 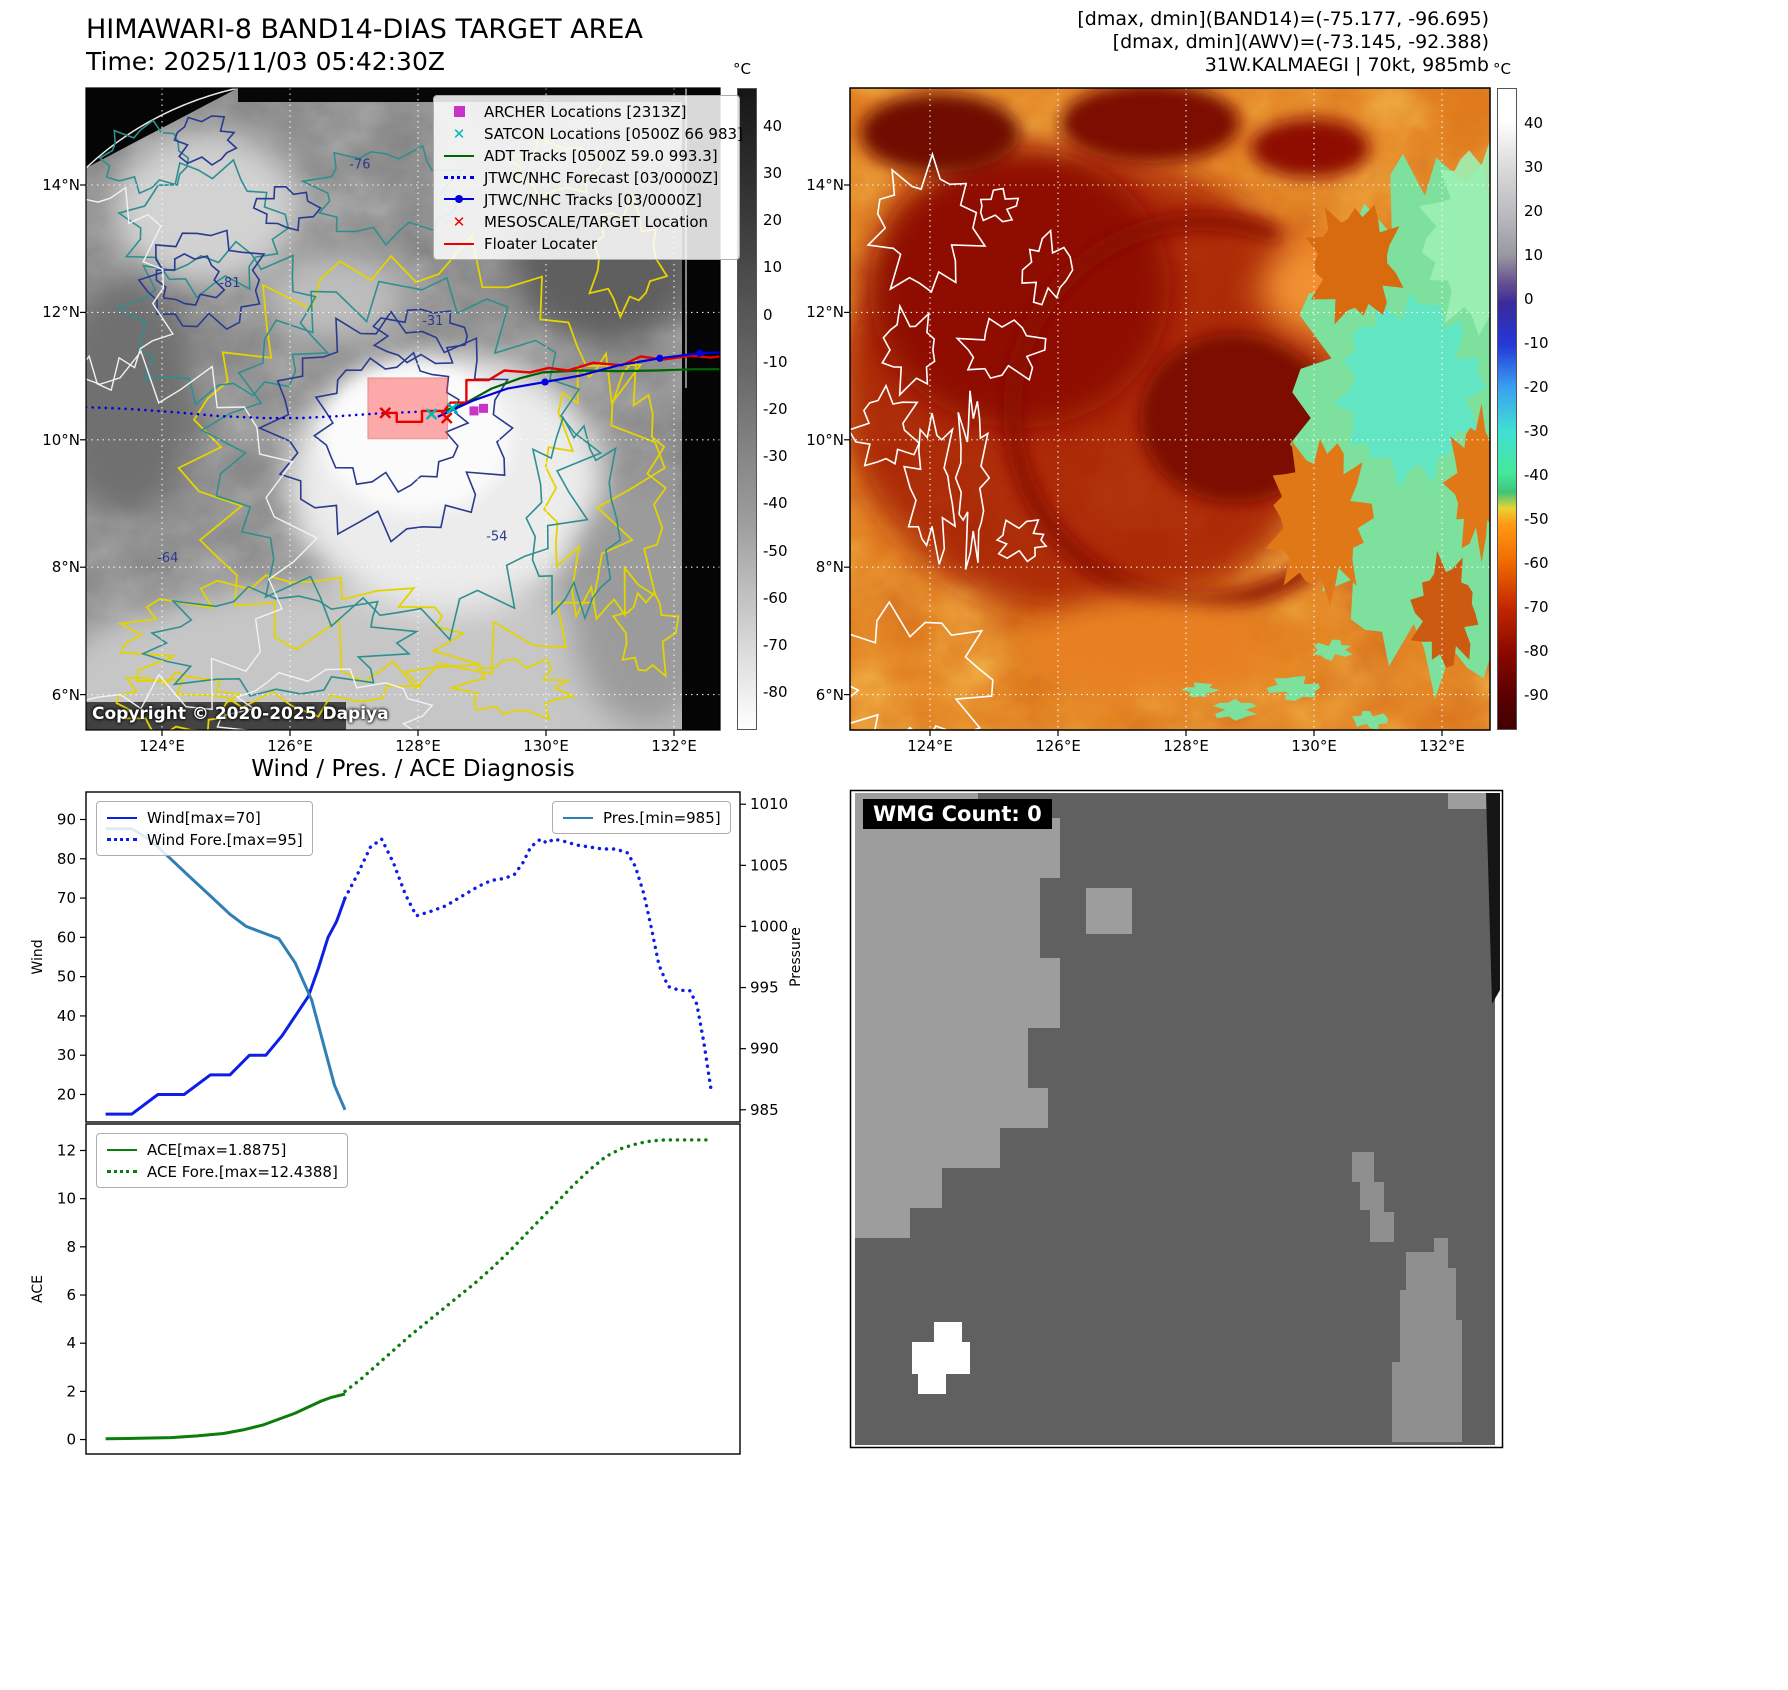 I want to click on satcon-x-marker, so click(x=431, y=414).